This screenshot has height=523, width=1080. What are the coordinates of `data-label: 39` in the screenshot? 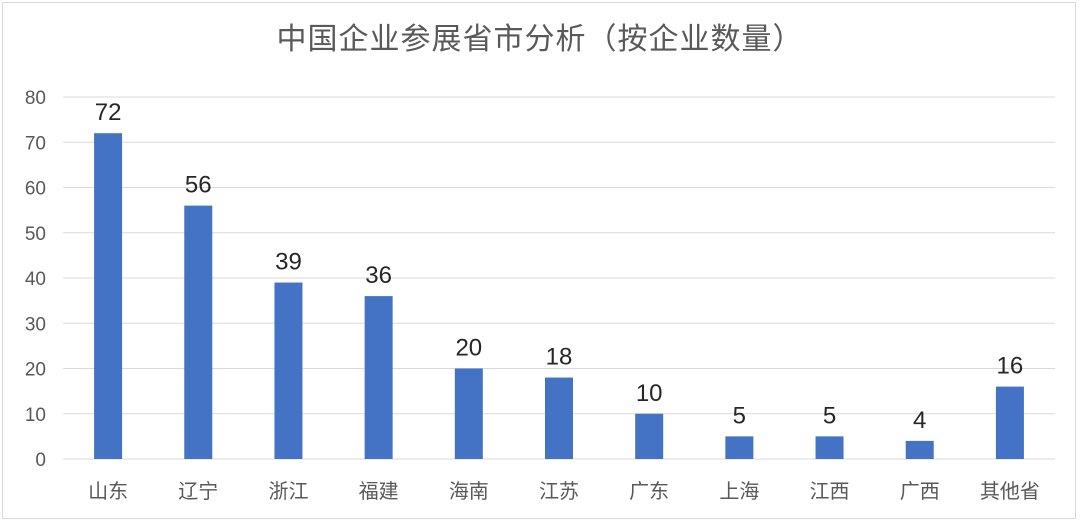 It's located at (288, 262).